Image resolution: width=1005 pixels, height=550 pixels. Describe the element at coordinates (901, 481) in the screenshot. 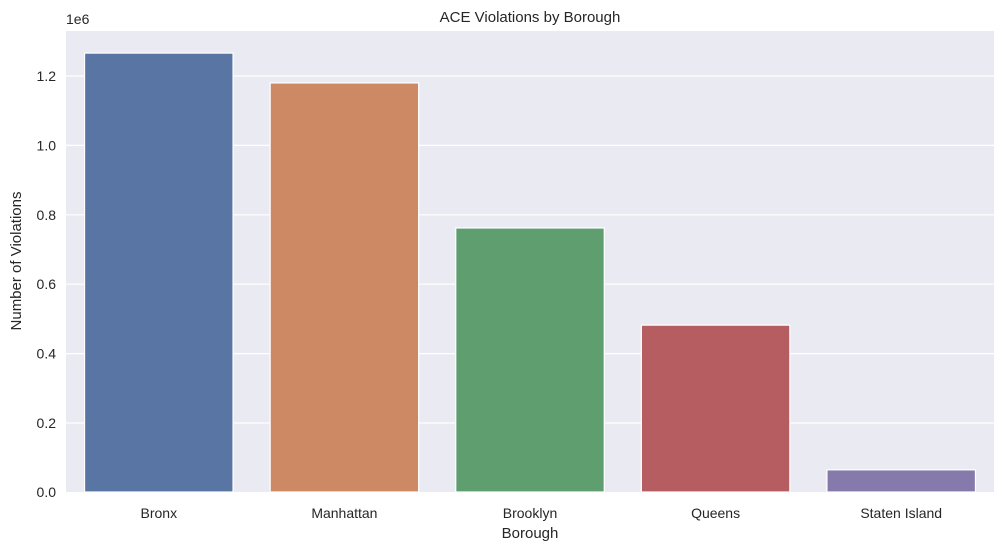

I see `bar-staten-island` at that location.